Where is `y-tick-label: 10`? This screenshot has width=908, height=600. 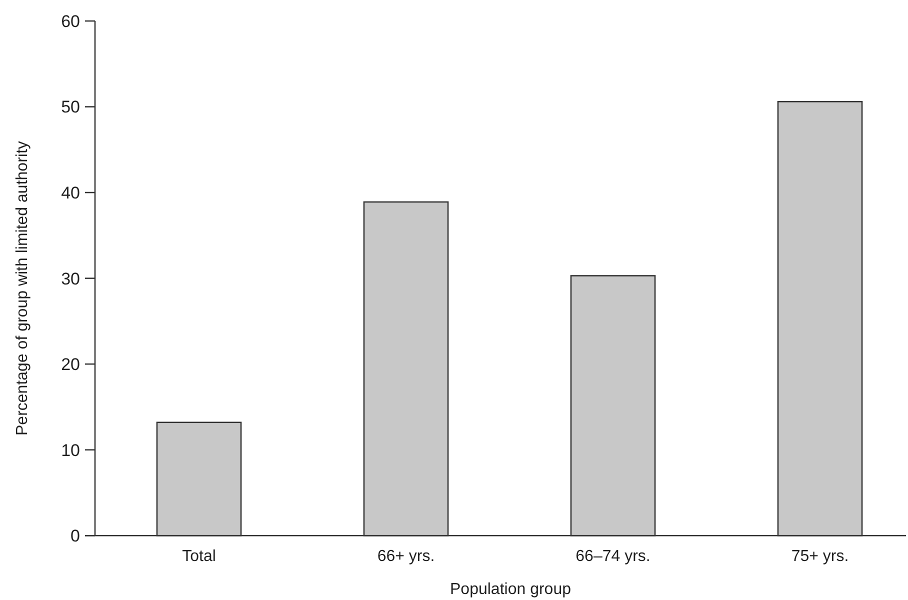 y-tick-label: 10 is located at coordinates (70, 450).